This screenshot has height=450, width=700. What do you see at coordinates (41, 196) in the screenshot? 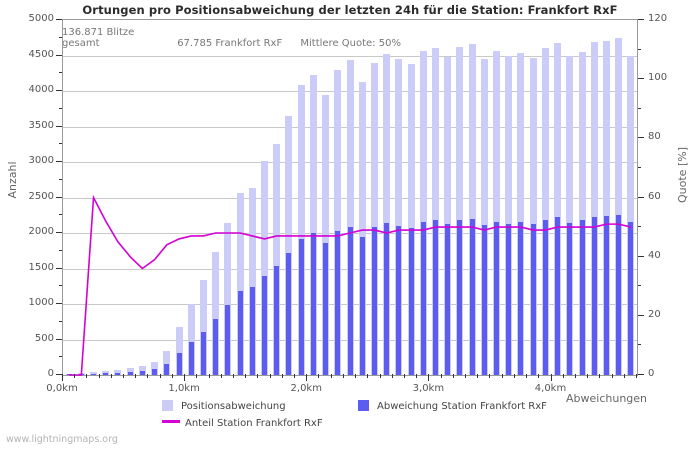
I see `y-tick-label: 2500` at bounding box center [41, 196].